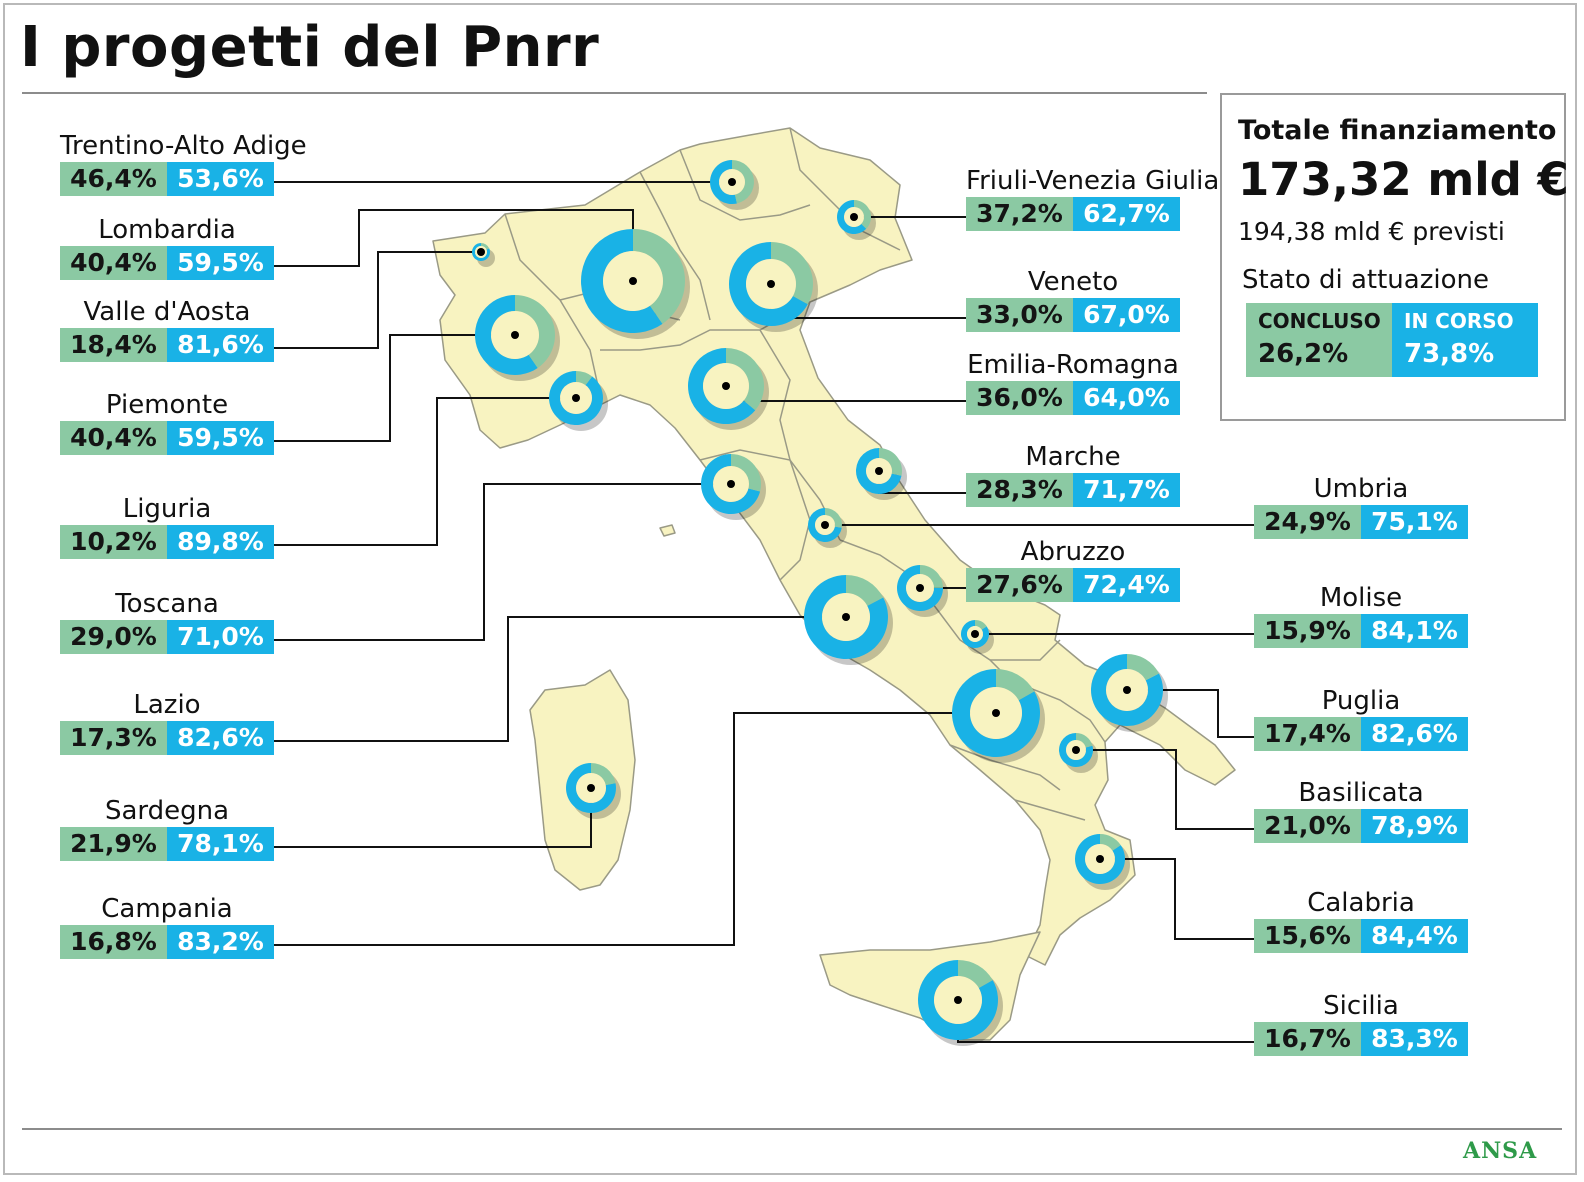 This screenshot has height=1182, width=1584. What do you see at coordinates (1093, 181) in the screenshot?
I see `region-name: Friuli-Venezia Giulia` at bounding box center [1093, 181].